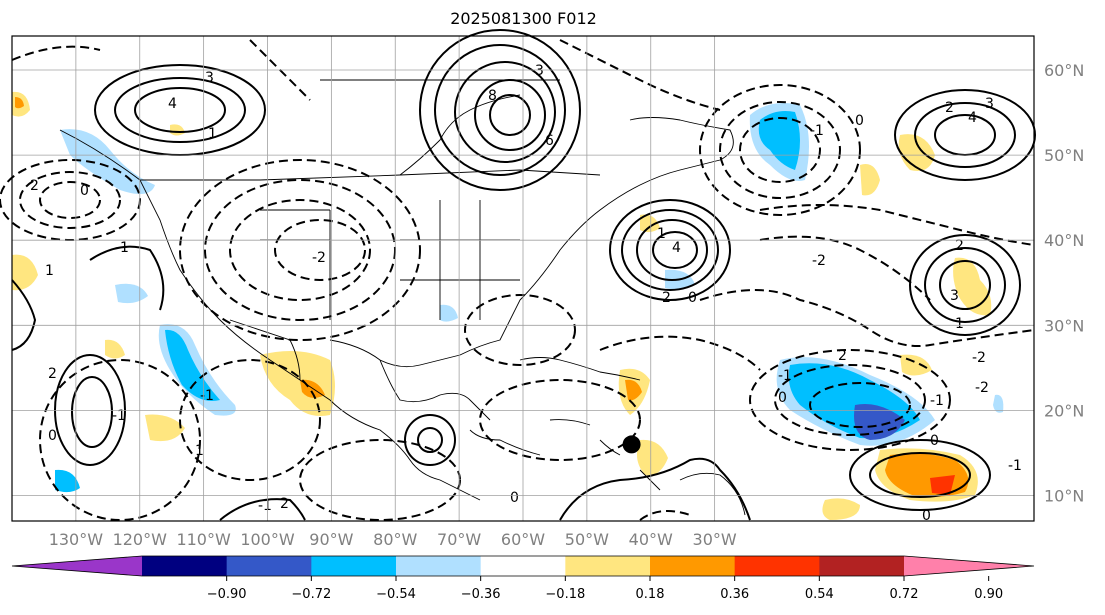 Image resolution: width=1105 pixels, height=615 pixels. I want to click on lon-tick-label: 110°W, so click(203, 539).